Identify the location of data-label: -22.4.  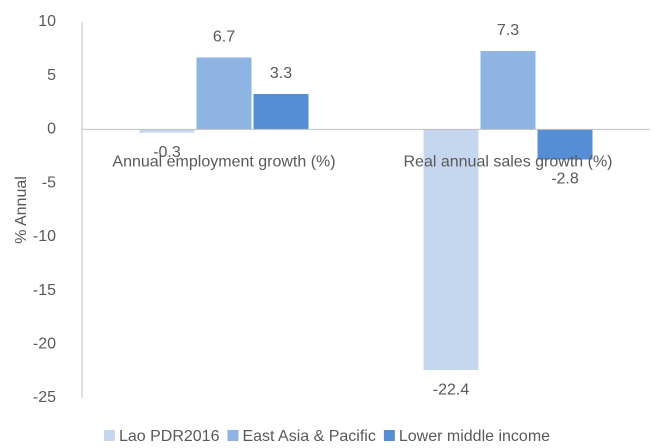
(451, 389).